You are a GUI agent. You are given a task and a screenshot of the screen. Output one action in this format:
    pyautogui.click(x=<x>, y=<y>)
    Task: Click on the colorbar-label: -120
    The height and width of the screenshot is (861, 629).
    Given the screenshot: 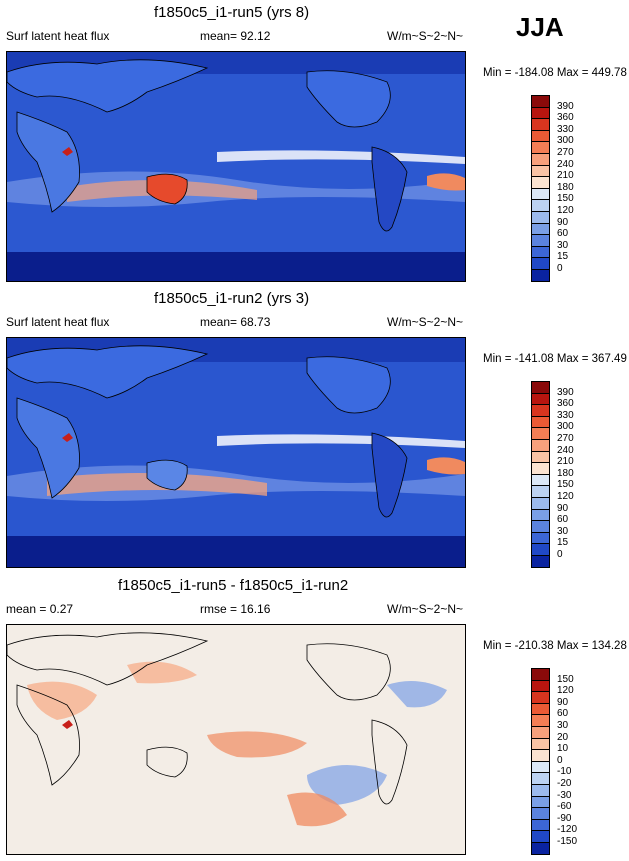 What is the action you would take?
    pyautogui.click(x=567, y=830)
    